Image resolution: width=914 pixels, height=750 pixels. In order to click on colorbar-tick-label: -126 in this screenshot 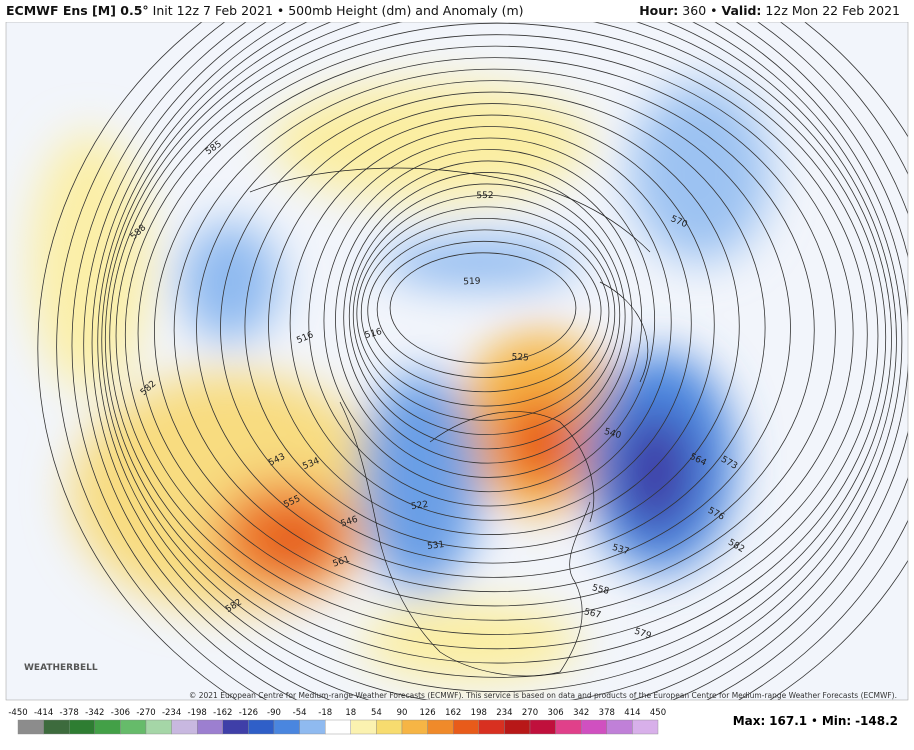, I will do `click(248, 713)`.